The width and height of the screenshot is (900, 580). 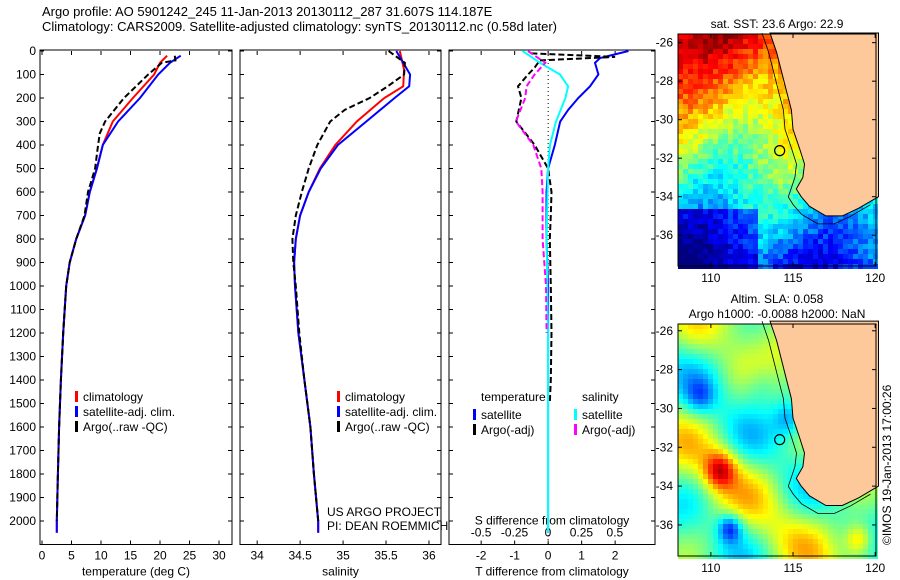 I want to click on map-lon-label: 110, so click(x=710, y=278).